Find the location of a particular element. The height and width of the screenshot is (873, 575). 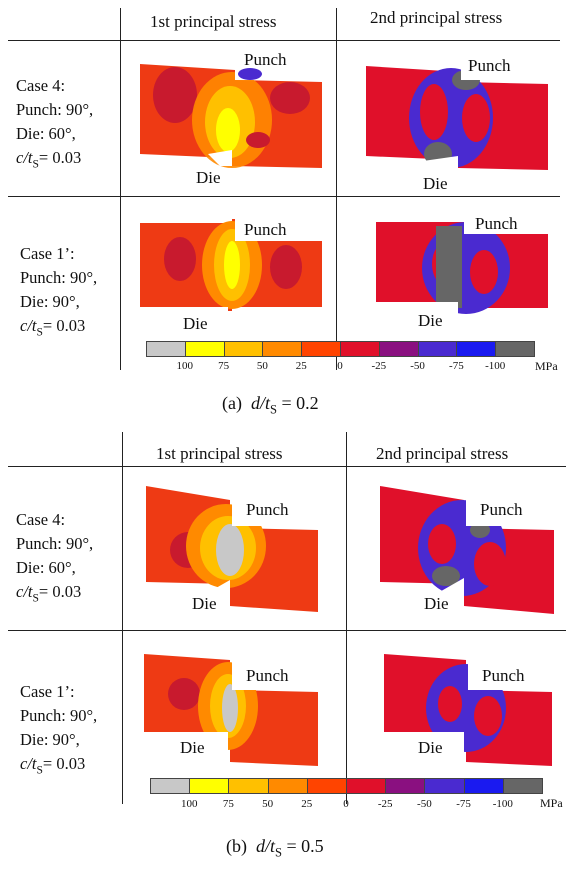

stress-contour-b-case1-first is located at coordinates (233, 713).